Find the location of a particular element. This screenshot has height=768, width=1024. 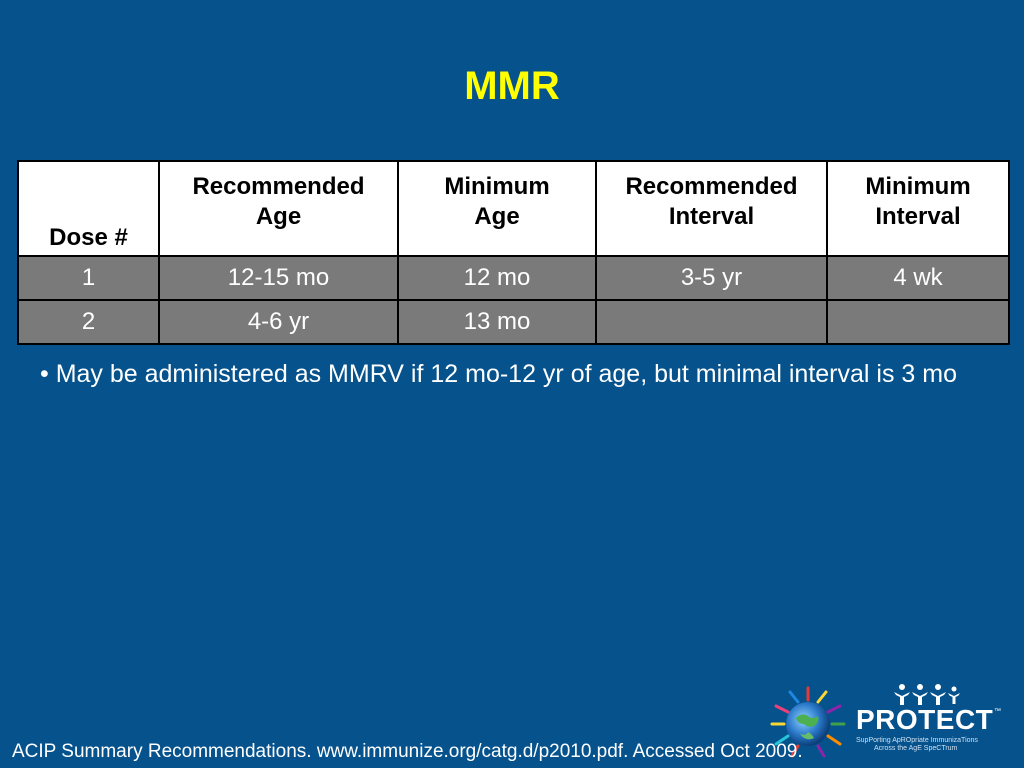

cell-recommended-interval is located at coordinates (711, 322).